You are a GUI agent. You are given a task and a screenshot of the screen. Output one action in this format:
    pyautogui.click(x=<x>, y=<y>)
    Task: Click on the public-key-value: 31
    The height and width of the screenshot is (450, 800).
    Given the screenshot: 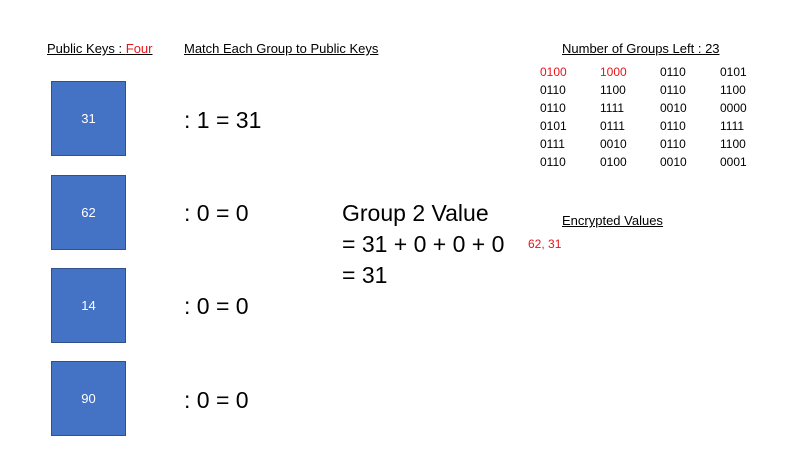 What is the action you would take?
    pyautogui.click(x=88, y=118)
    